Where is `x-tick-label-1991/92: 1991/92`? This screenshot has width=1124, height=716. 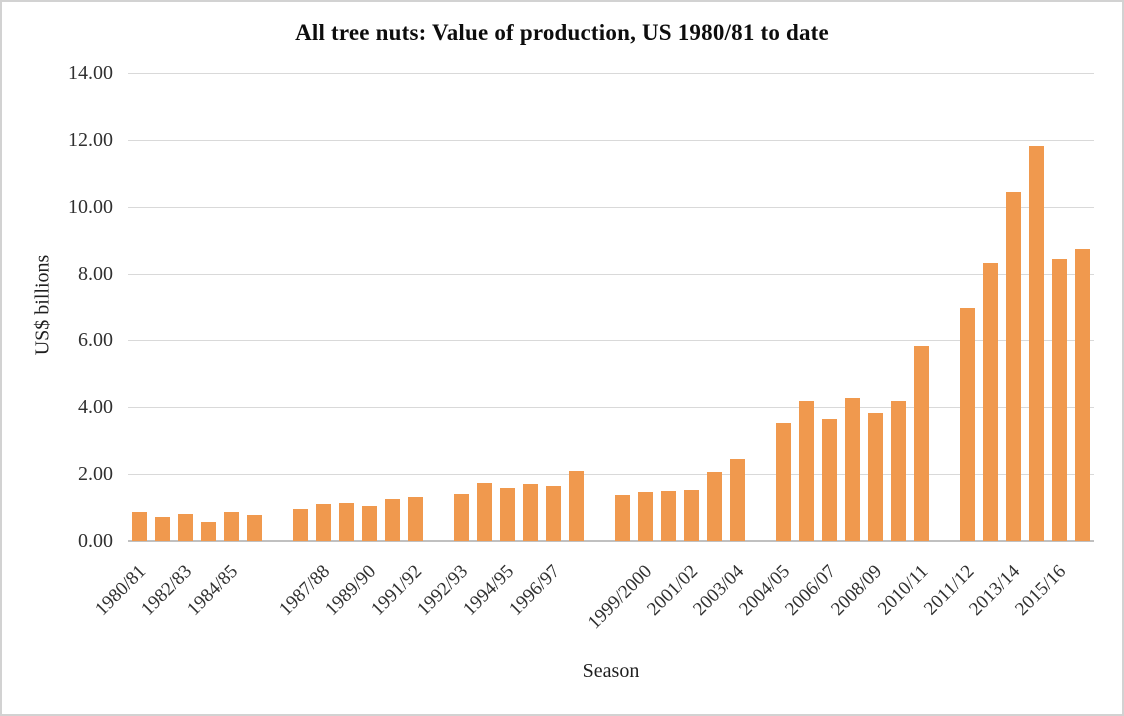 x-tick-label-1991/92: 1991/92 is located at coordinates (397, 590).